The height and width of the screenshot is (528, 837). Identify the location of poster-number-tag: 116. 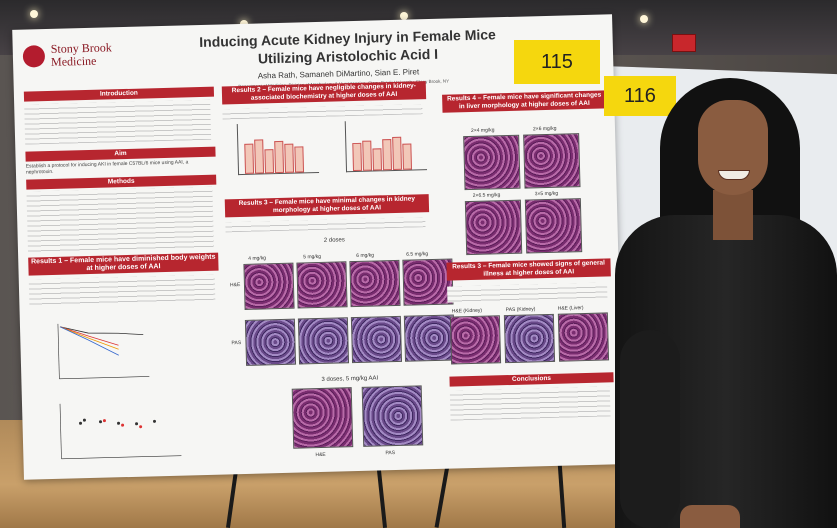
(640, 96).